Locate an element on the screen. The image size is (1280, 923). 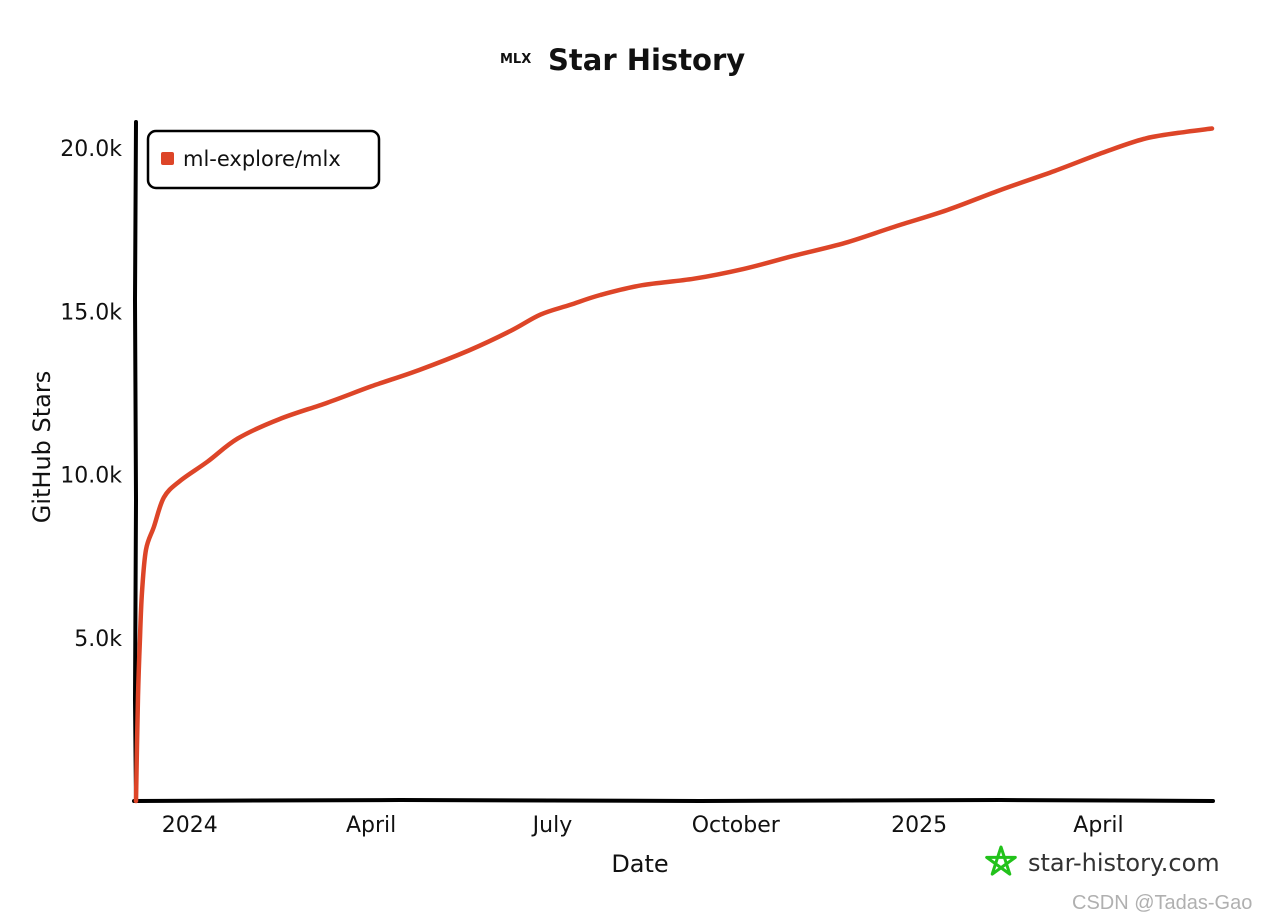
legend-label: ml-explore/mlx is located at coordinates (262, 159).